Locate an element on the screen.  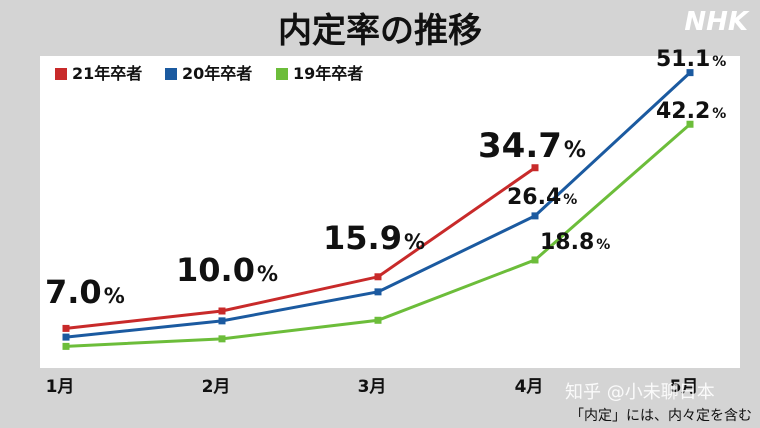
data-label: 18.8% is located at coordinates (575, 242).